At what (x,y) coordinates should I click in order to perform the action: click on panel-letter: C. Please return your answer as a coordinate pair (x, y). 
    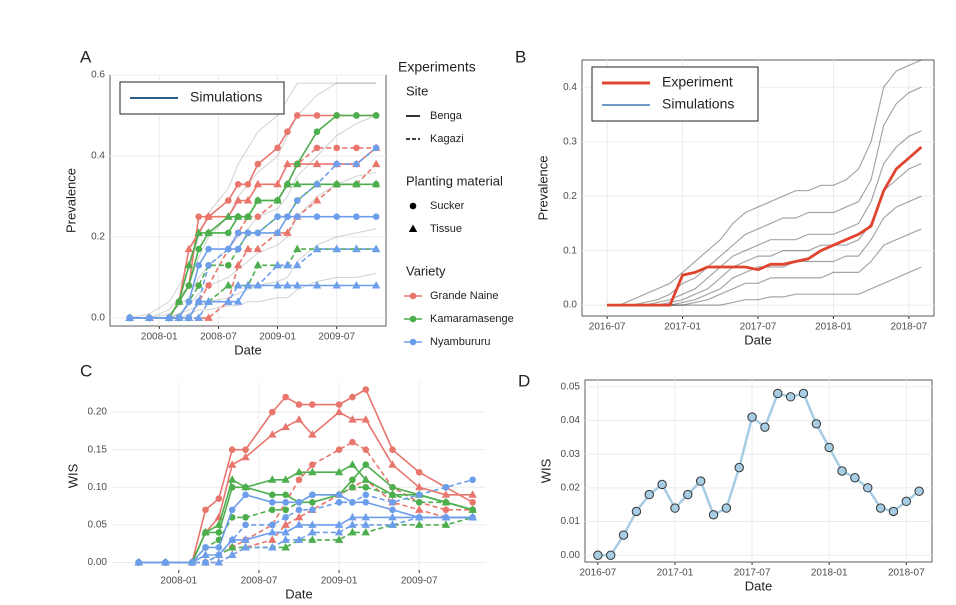
    Looking at the image, I should click on (86, 370).